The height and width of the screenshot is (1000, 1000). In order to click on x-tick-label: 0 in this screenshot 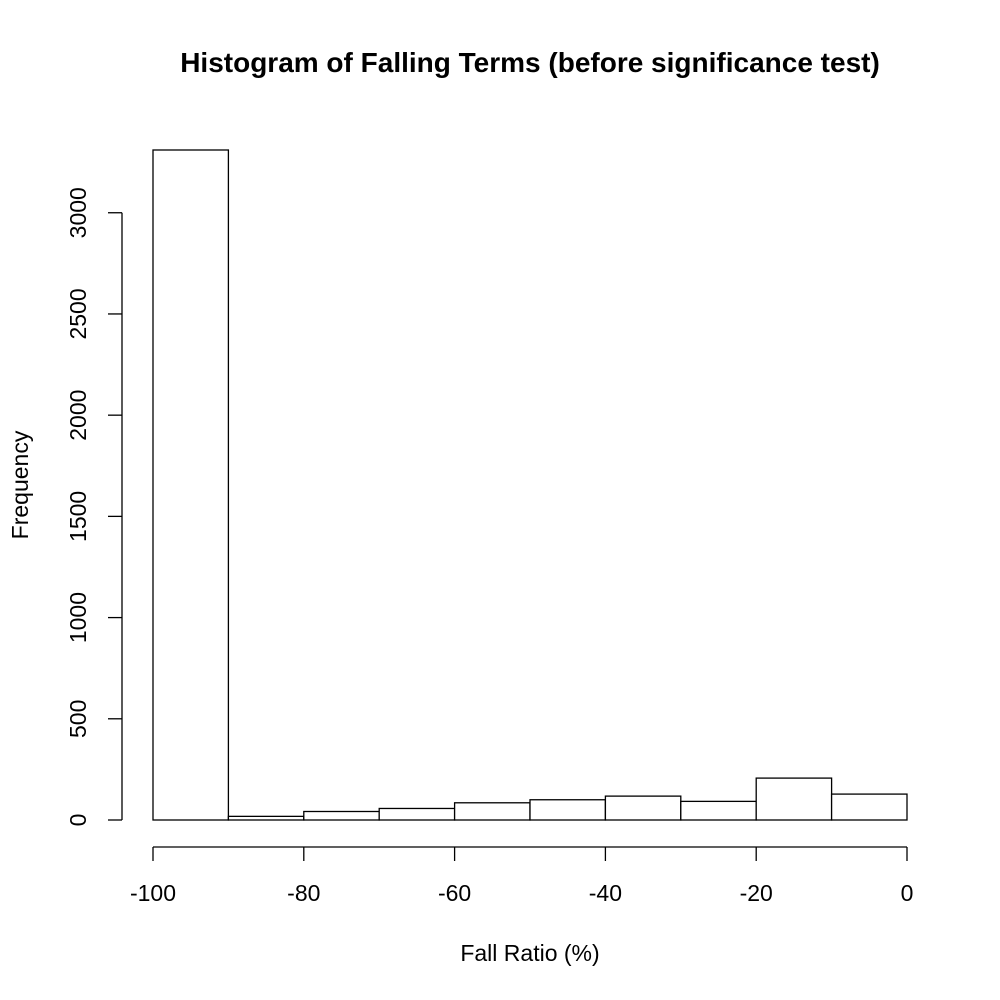, I will do `click(907, 893)`.